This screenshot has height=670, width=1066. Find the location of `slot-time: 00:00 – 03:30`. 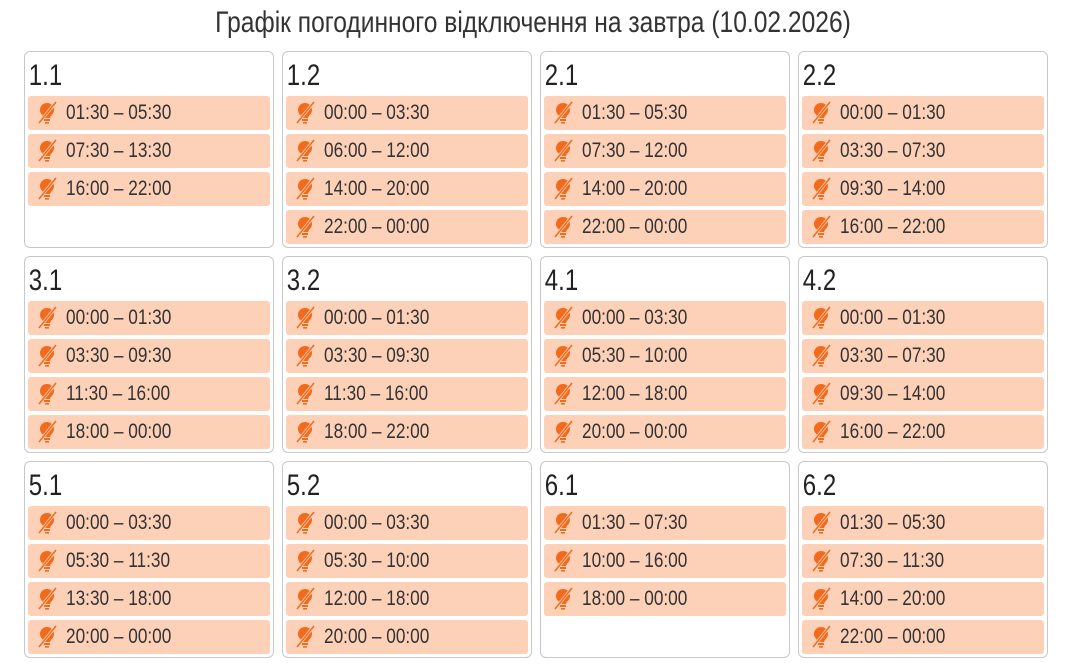

slot-time: 00:00 – 03:30 is located at coordinates (119, 522).